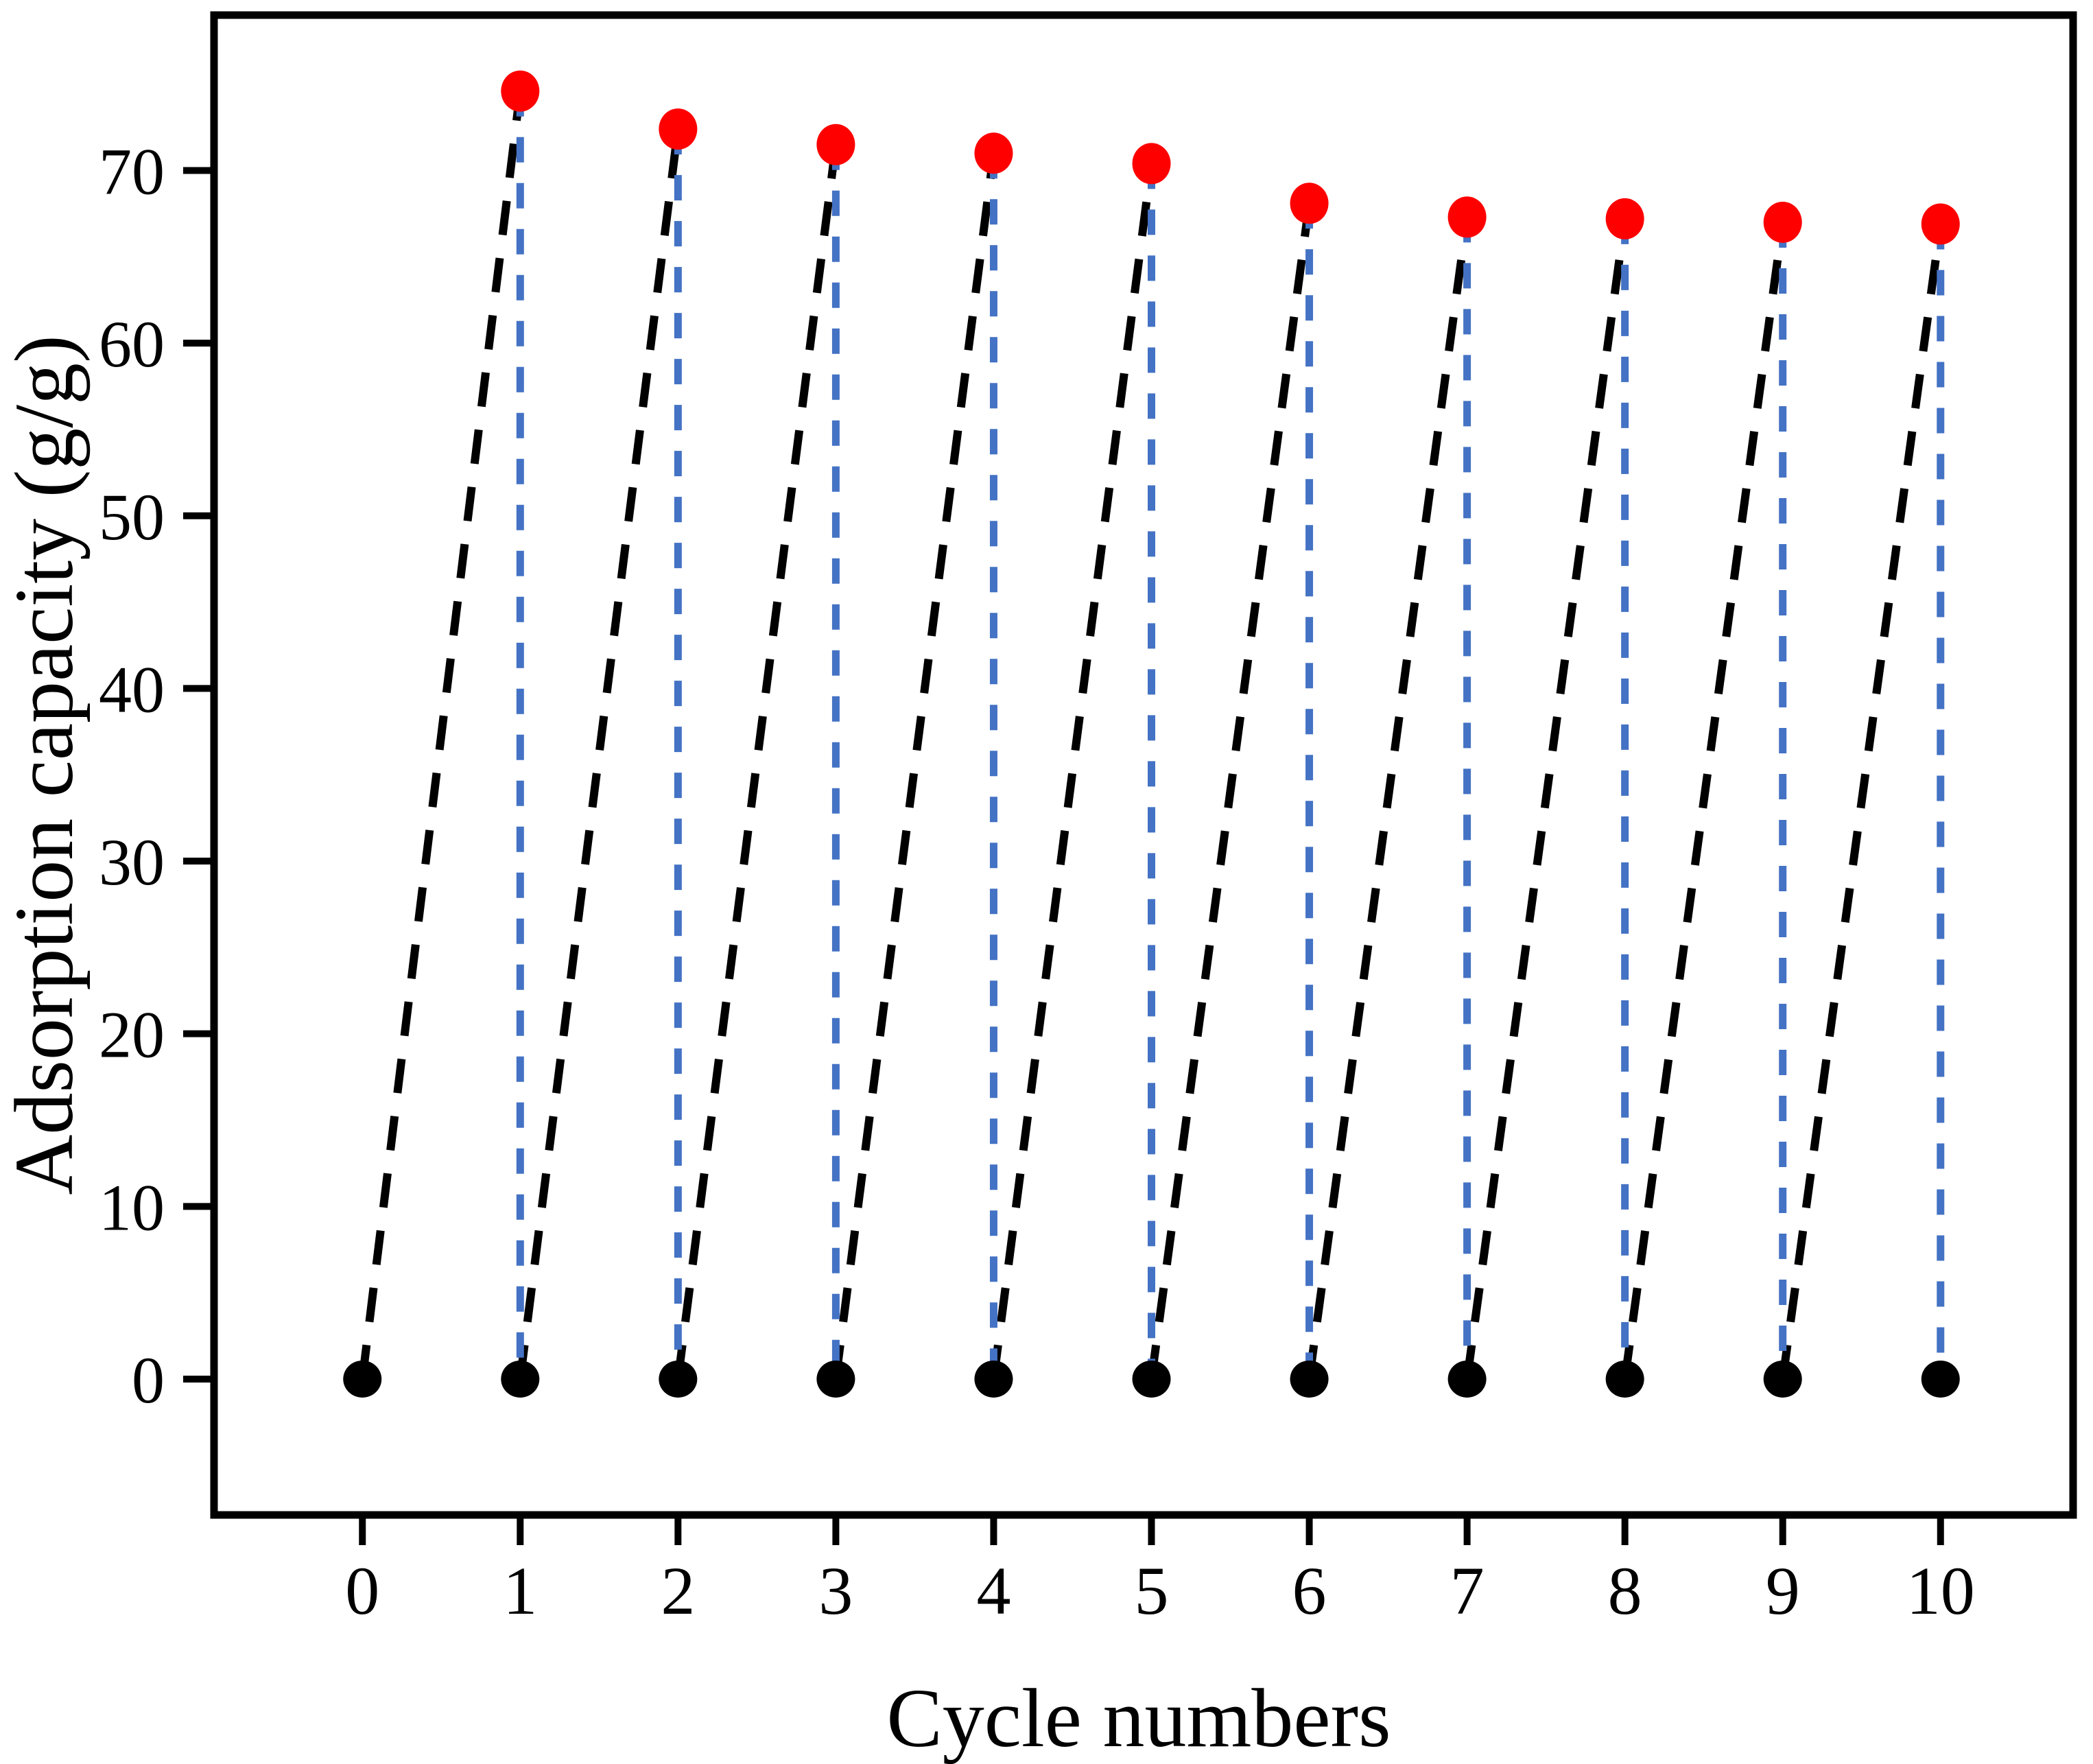  Describe the element at coordinates (1940, 1591) in the screenshot. I see `x-tick-label: 10` at that location.